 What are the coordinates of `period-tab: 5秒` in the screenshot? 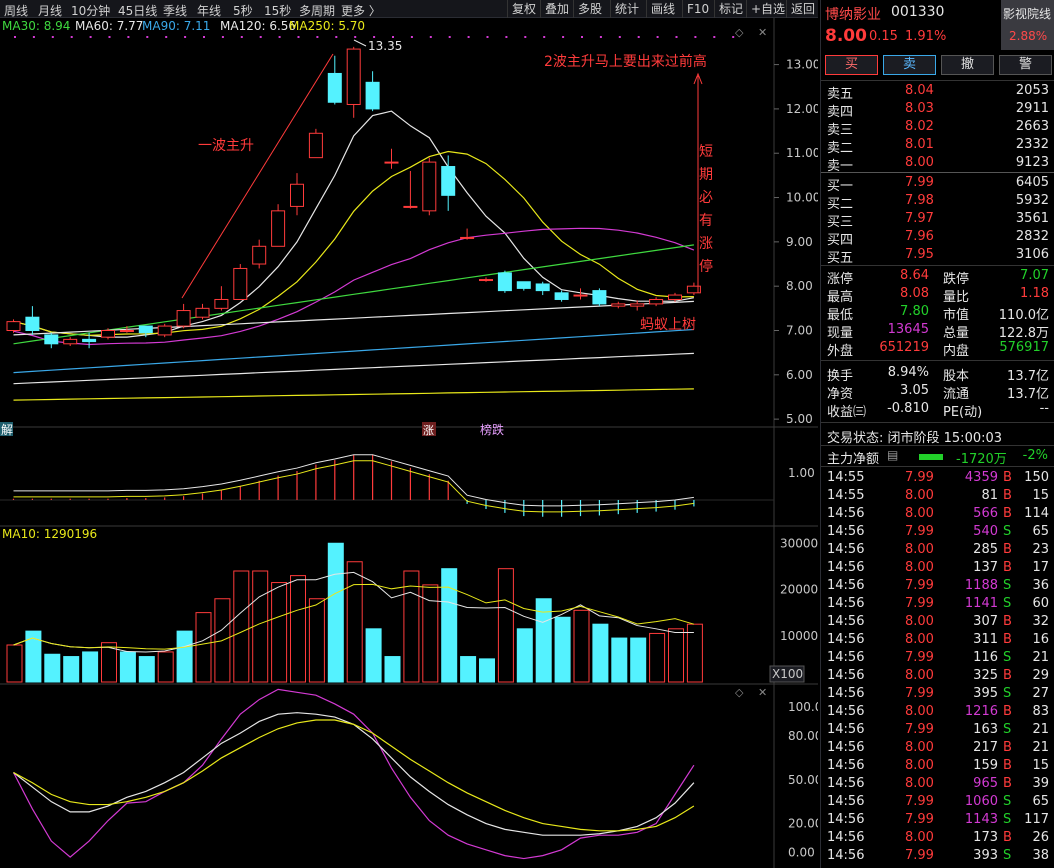 It's located at (243, 11).